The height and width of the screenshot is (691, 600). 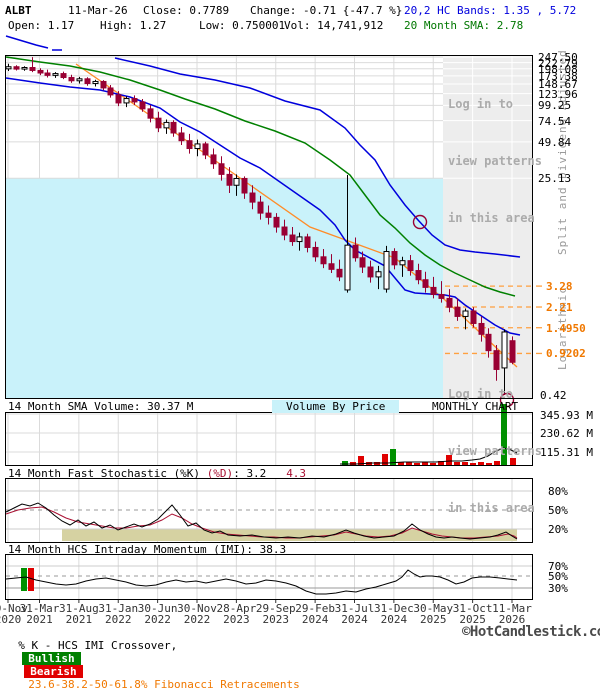 What do you see at coordinates (475, 406) in the screenshot?
I see `monthly-chart-label: MONTHLY CHART` at bounding box center [475, 406].